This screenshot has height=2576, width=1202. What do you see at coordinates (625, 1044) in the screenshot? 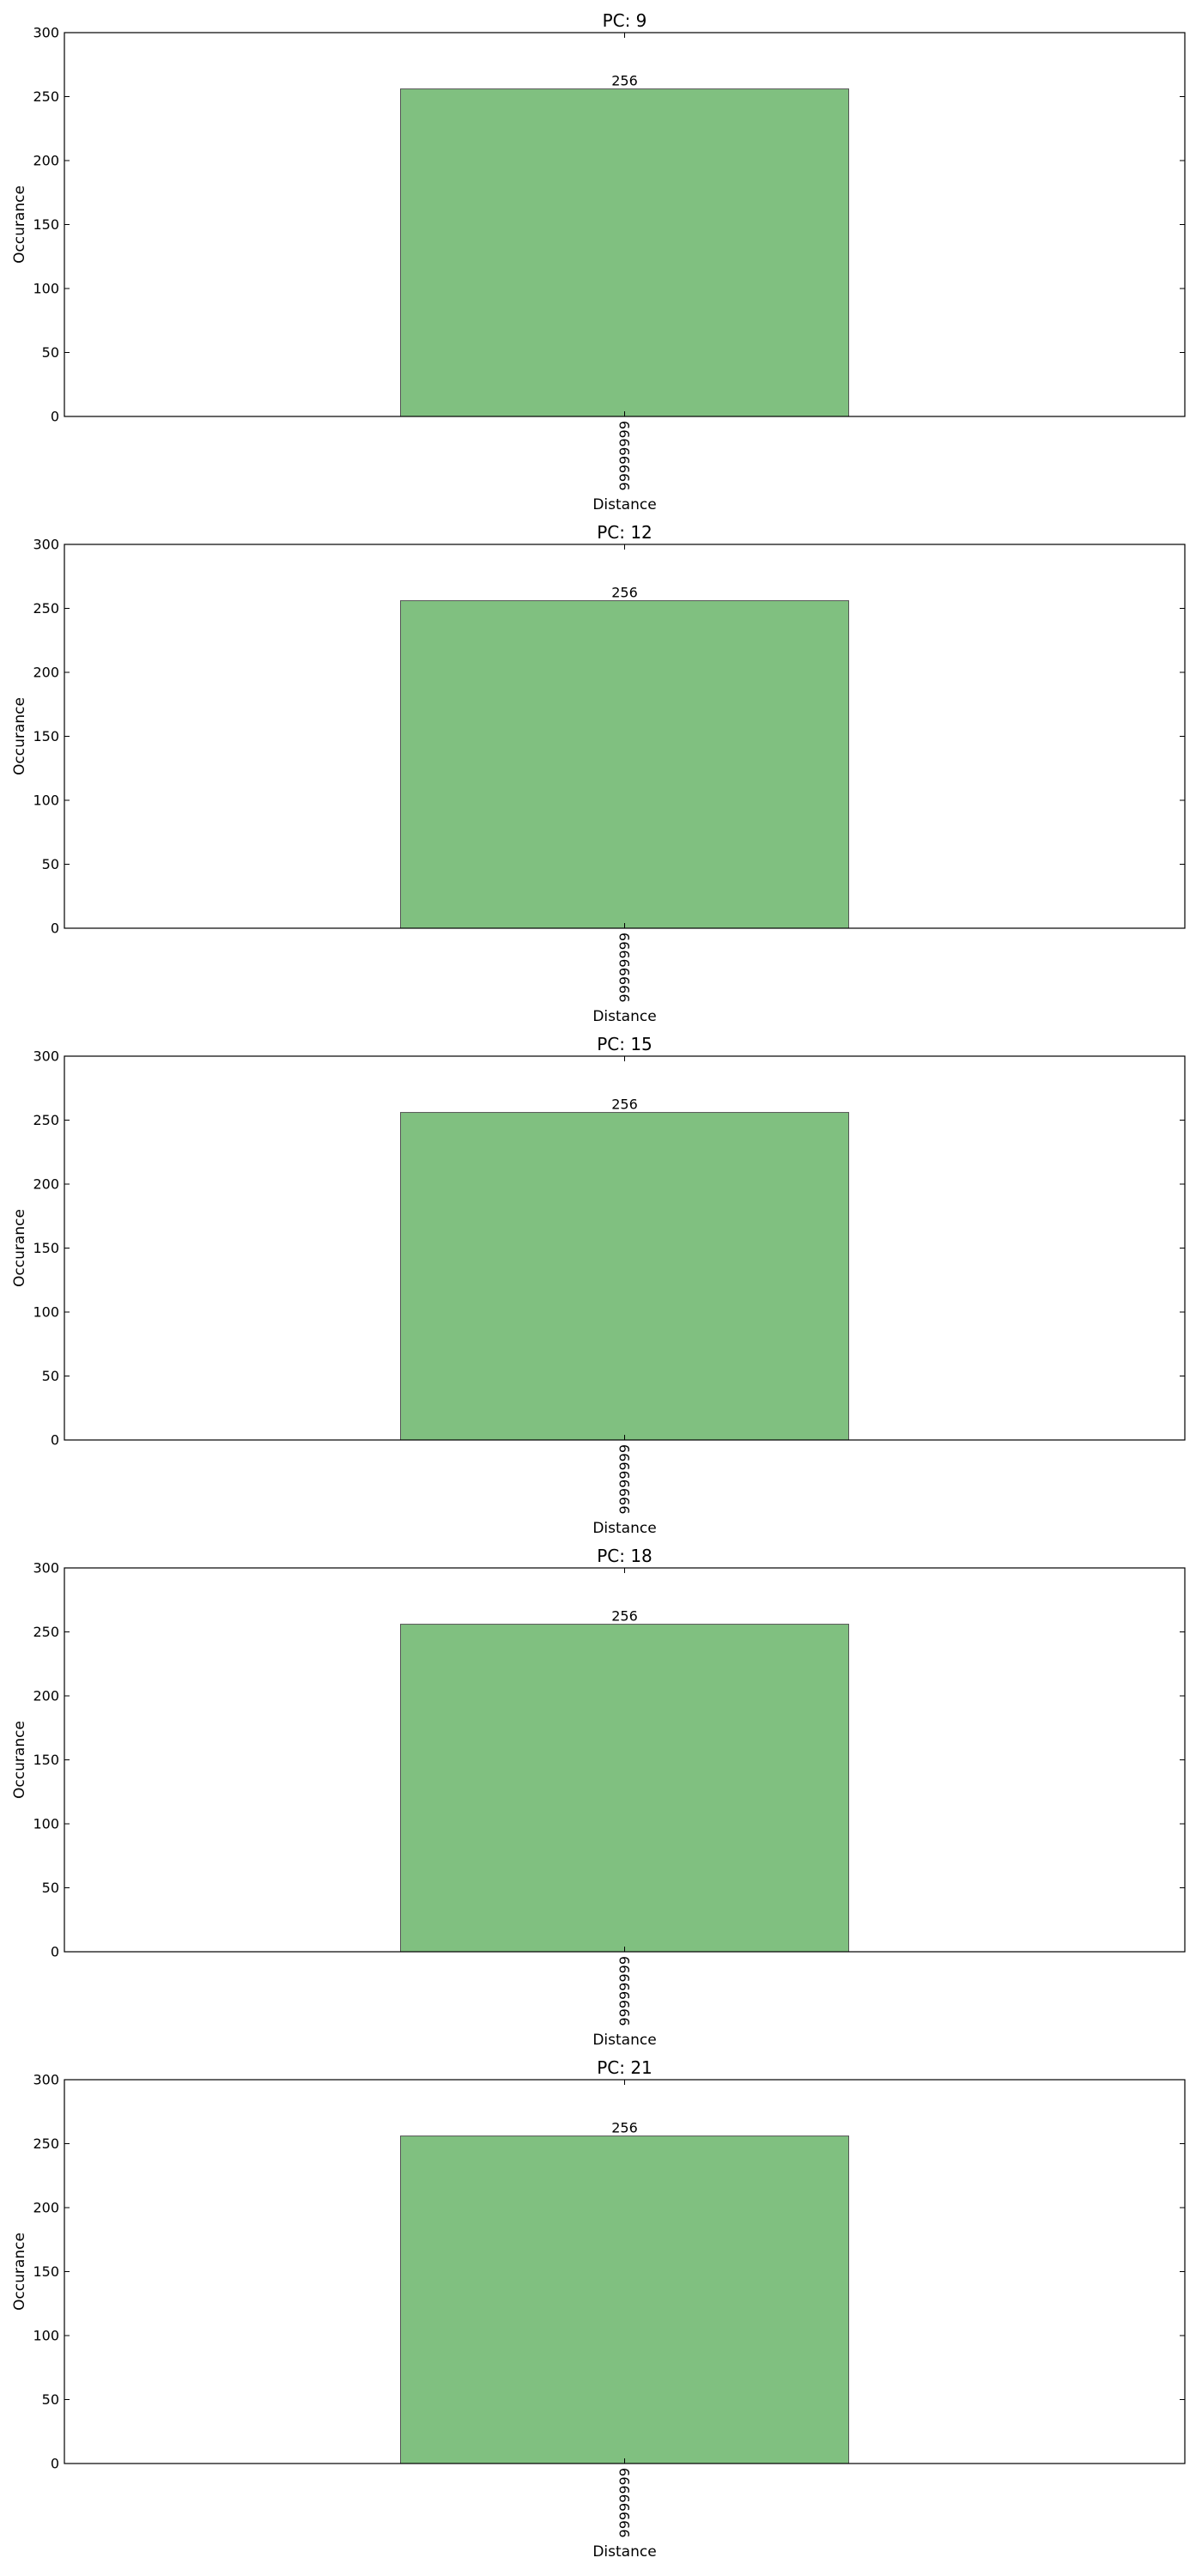
I see `chart-title: PC: 15` at bounding box center [625, 1044].